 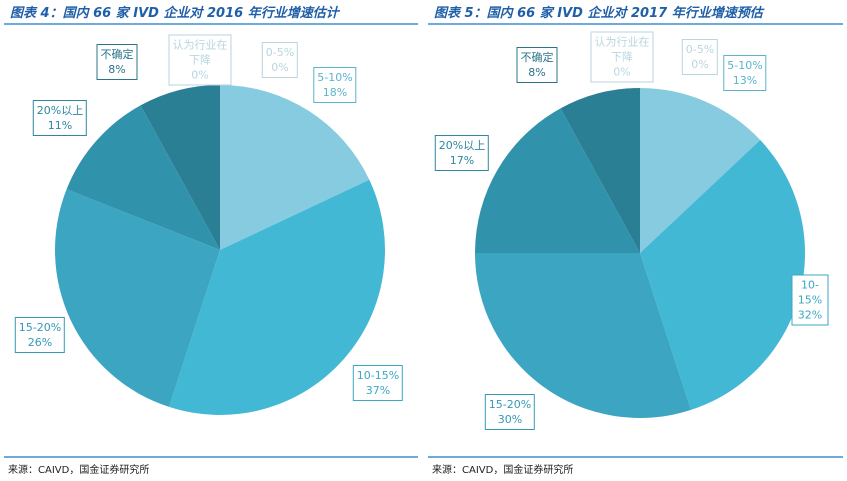 I want to click on data-label: 5-10% 13%, so click(x=745, y=73).